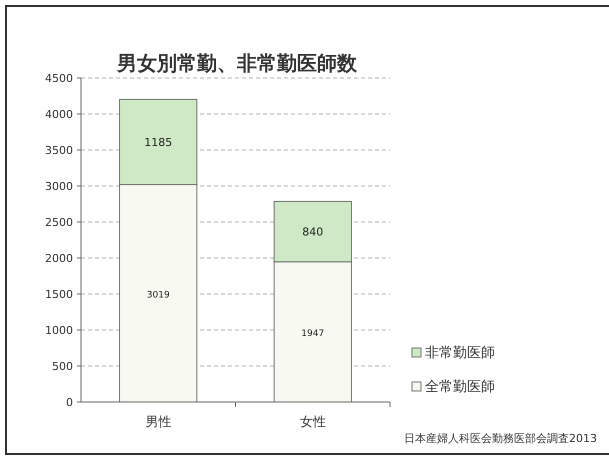  I want to click on y-tick-label: 4000, so click(59, 114).